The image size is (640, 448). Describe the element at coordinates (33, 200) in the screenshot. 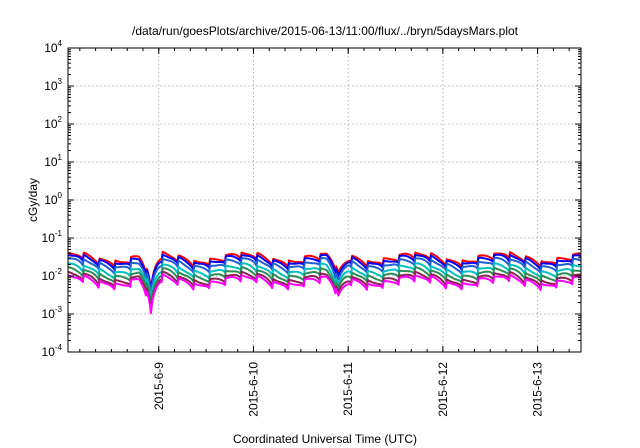

I see `y-axis-label: cGy/day` at that location.